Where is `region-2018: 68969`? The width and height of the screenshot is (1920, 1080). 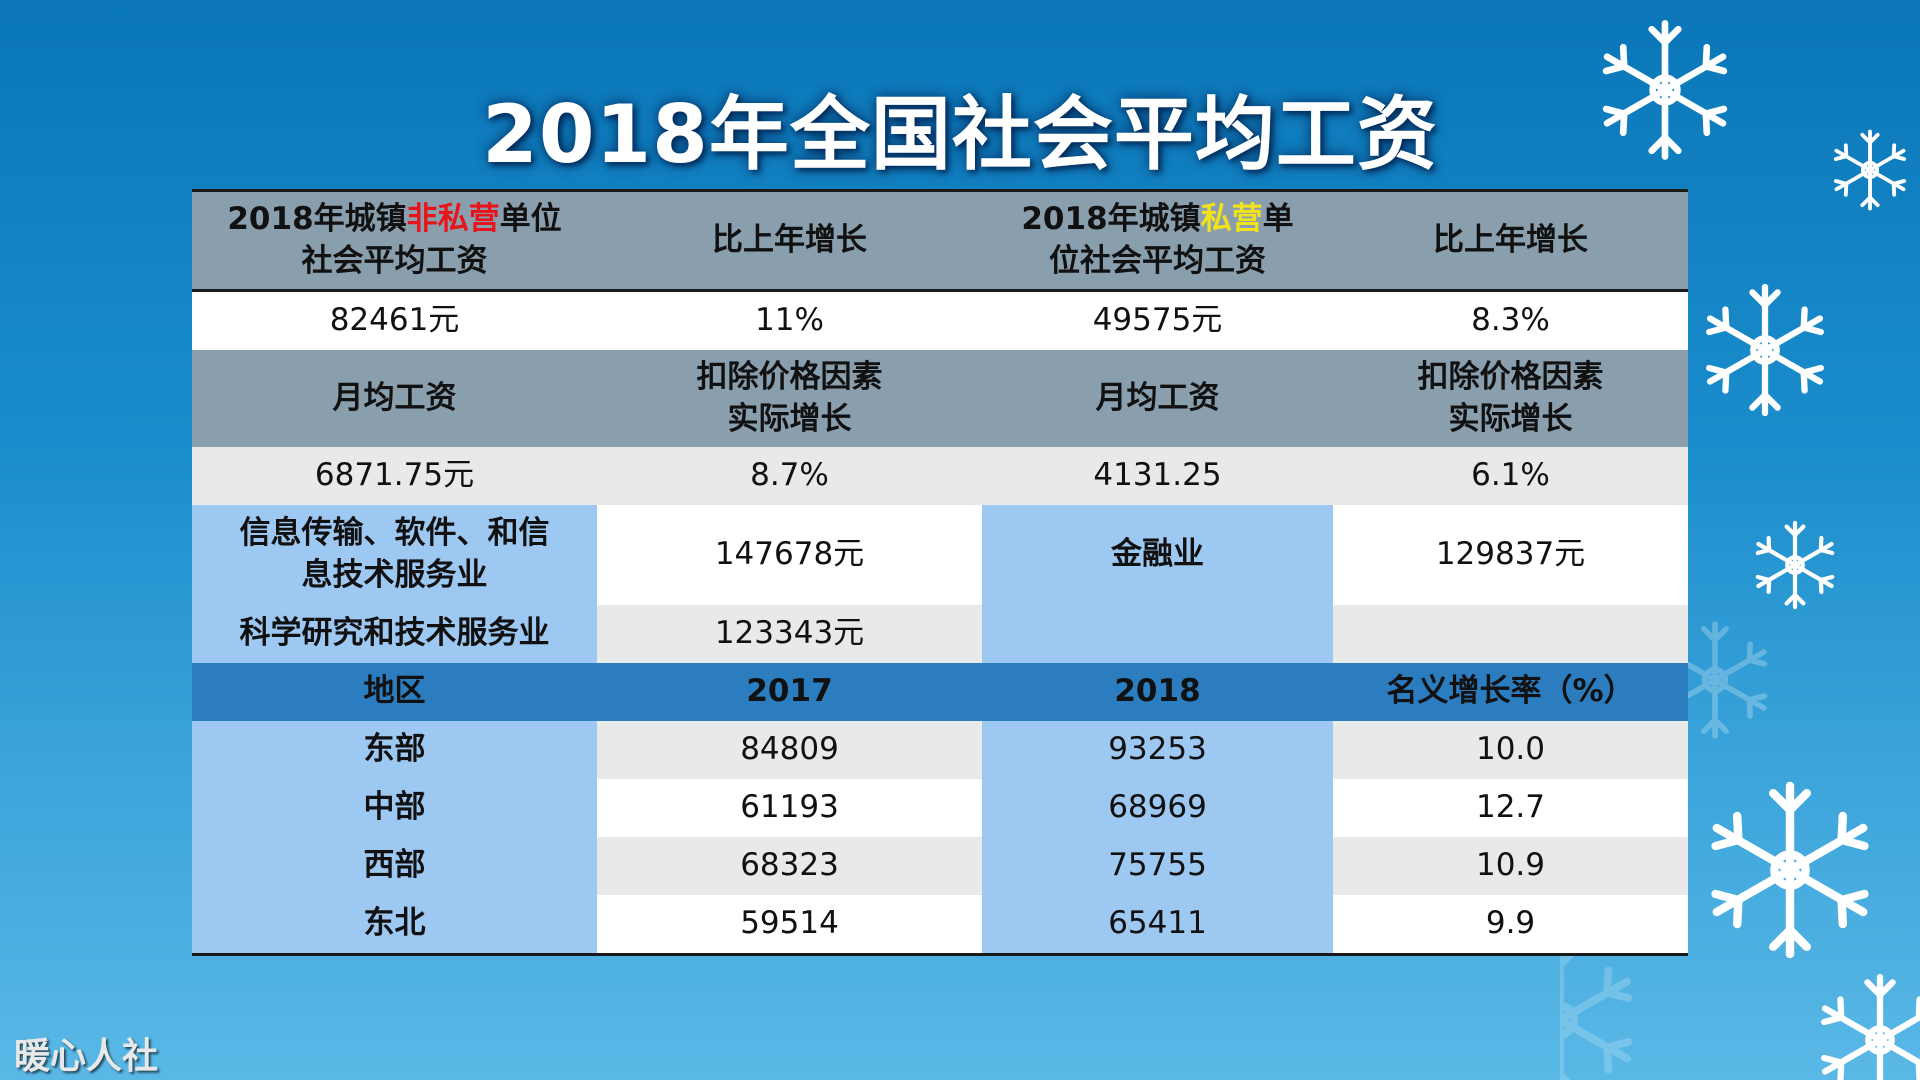
region-2018: 68969 is located at coordinates (1157, 808).